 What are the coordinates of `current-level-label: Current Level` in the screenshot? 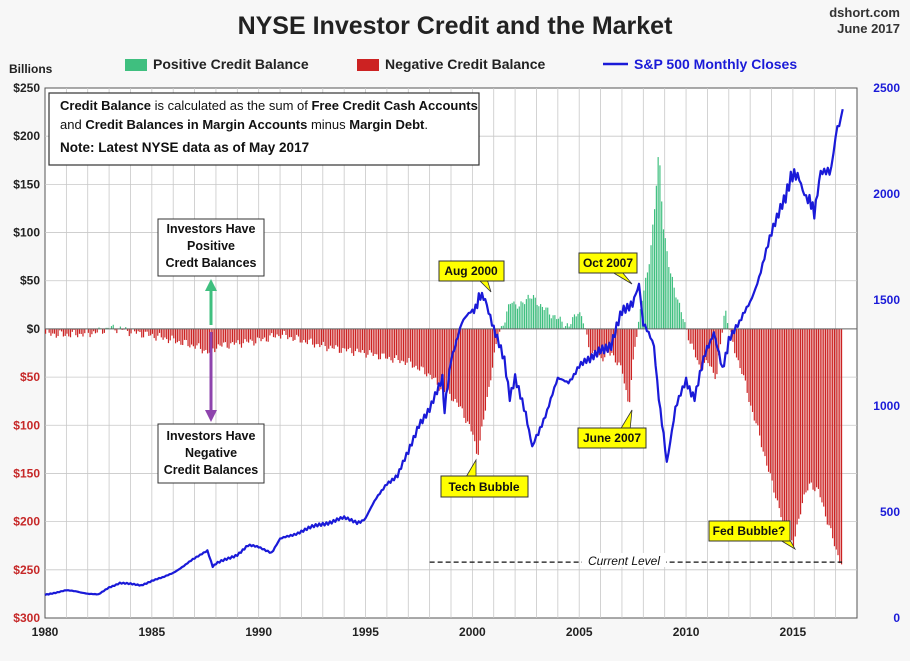 It's located at (624, 561).